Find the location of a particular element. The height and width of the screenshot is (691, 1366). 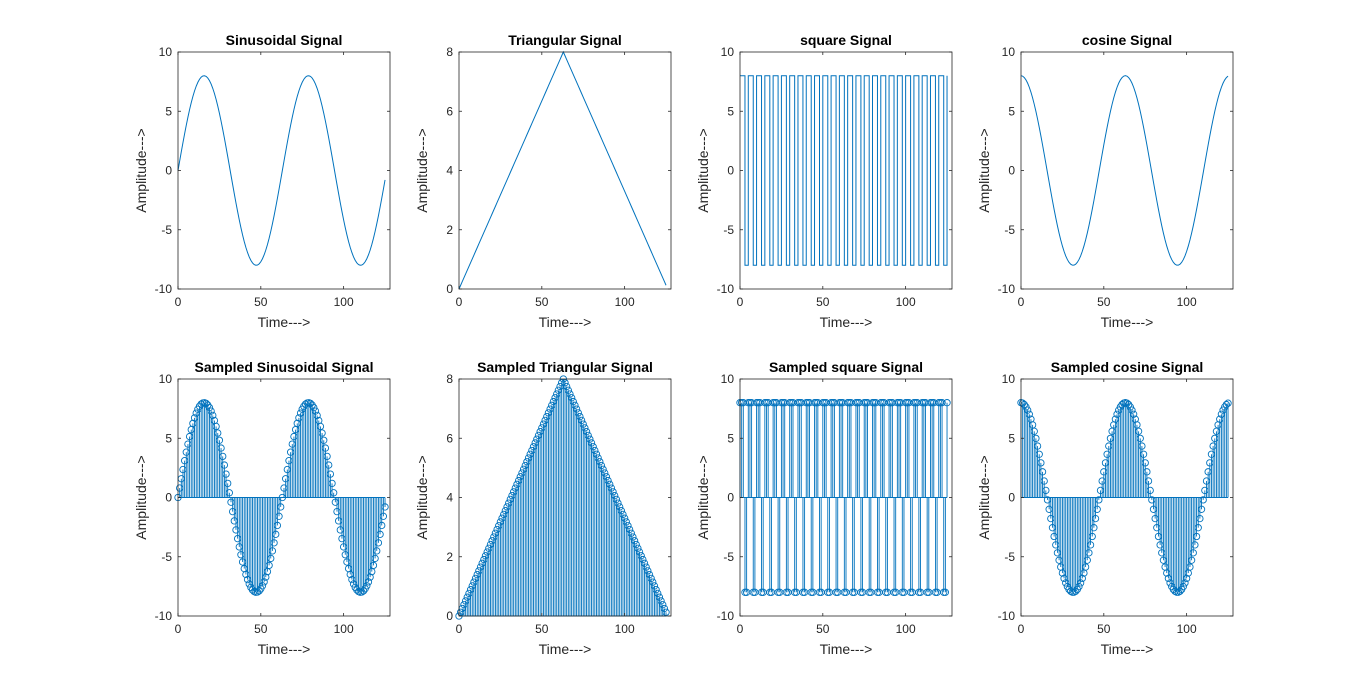

y-tick-label: 10 is located at coordinates (166, 379).